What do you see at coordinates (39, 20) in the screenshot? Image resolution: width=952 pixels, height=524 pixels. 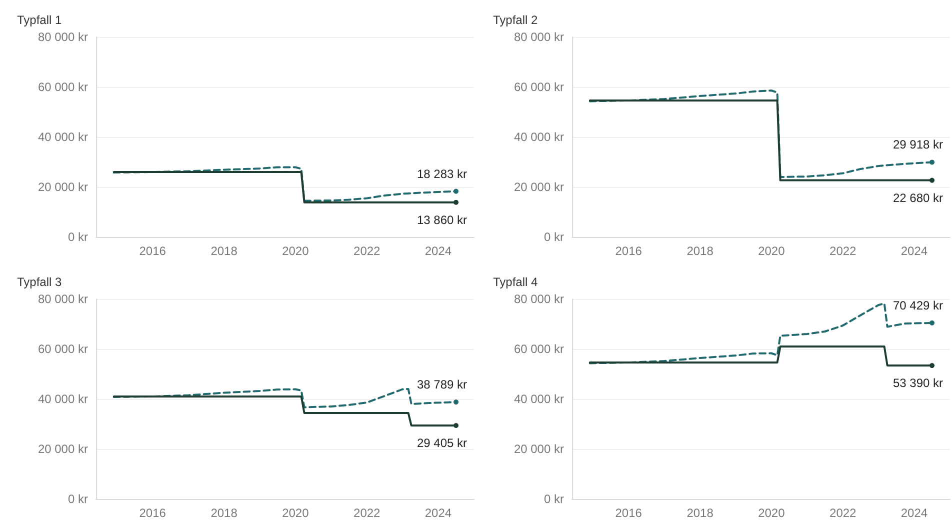 I see `chart-title: Typfall 1` at bounding box center [39, 20].